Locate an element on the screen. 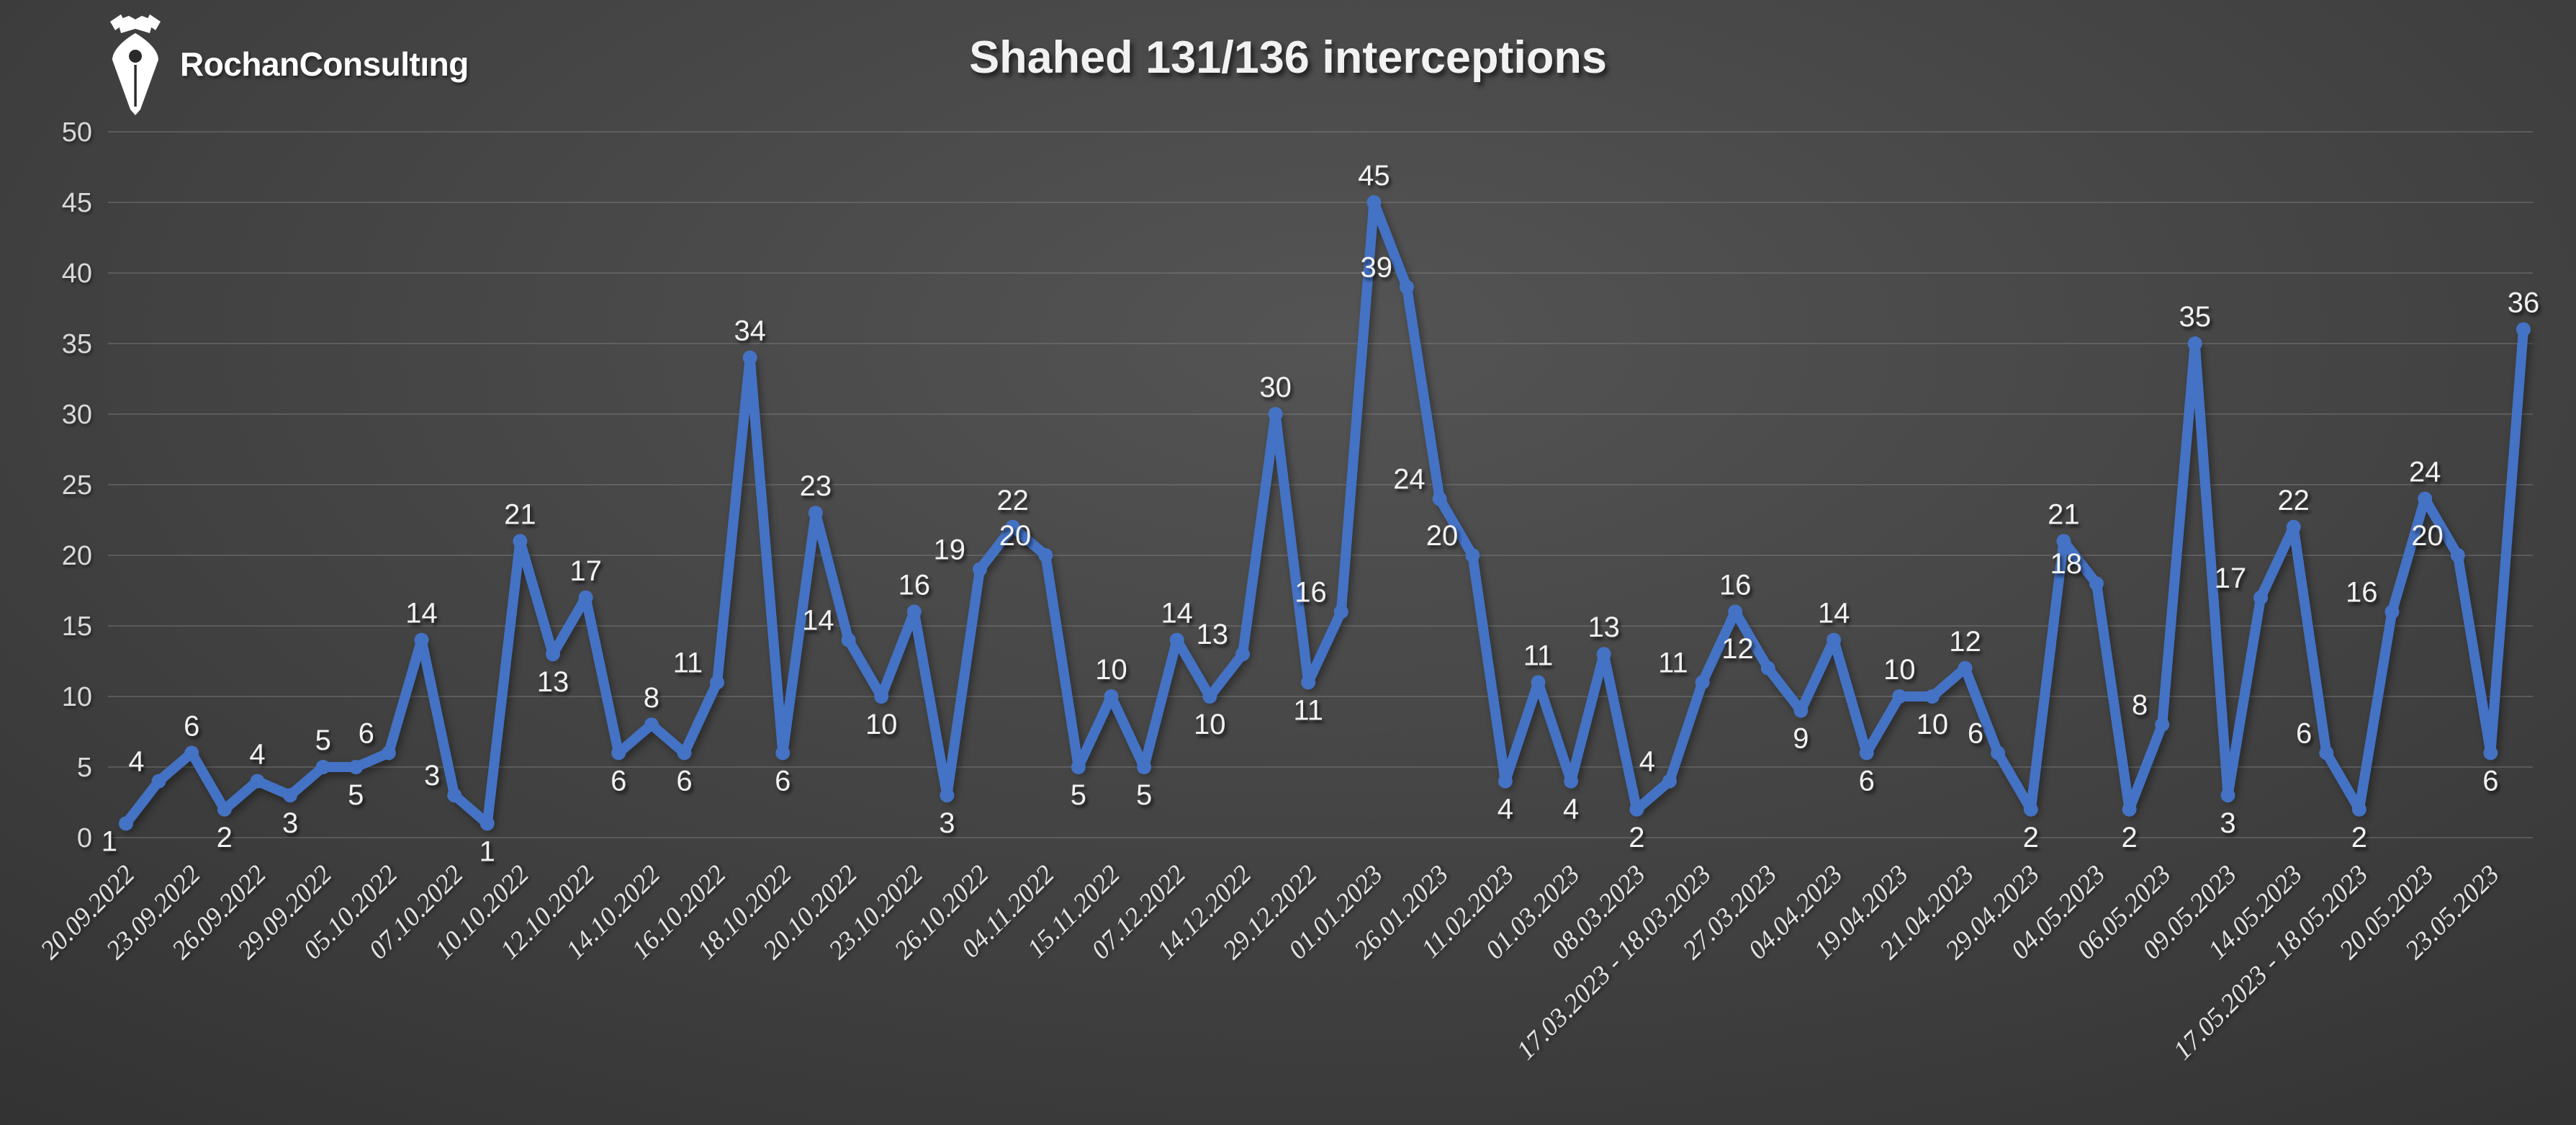  pen-nib-slit is located at coordinates (135, 86).